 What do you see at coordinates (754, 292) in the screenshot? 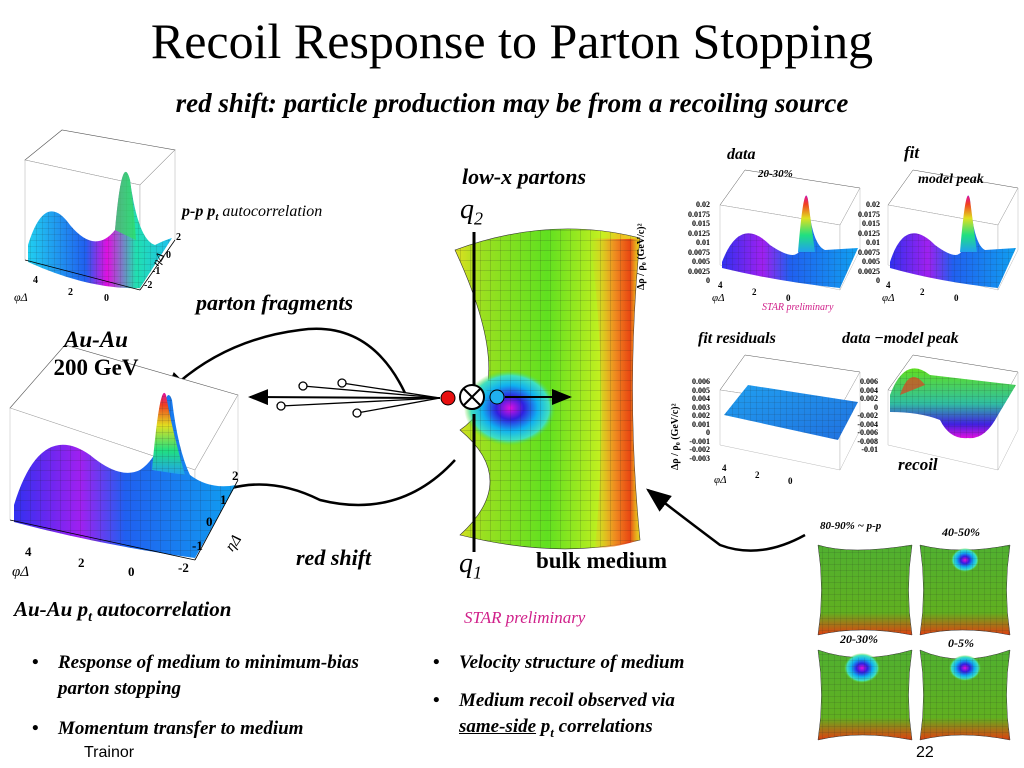
I see `data-phi-tick-2: 2` at bounding box center [754, 292].